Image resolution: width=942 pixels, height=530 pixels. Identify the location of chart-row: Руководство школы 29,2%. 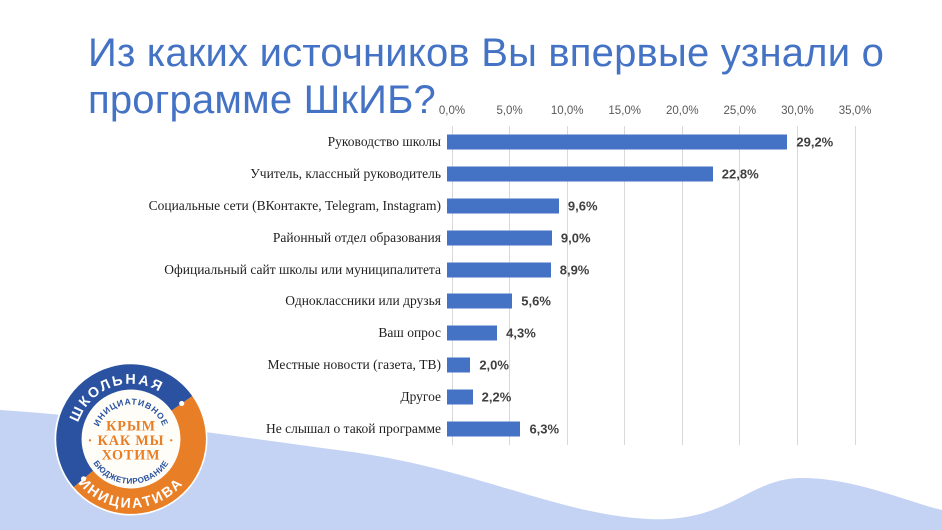
(427, 142).